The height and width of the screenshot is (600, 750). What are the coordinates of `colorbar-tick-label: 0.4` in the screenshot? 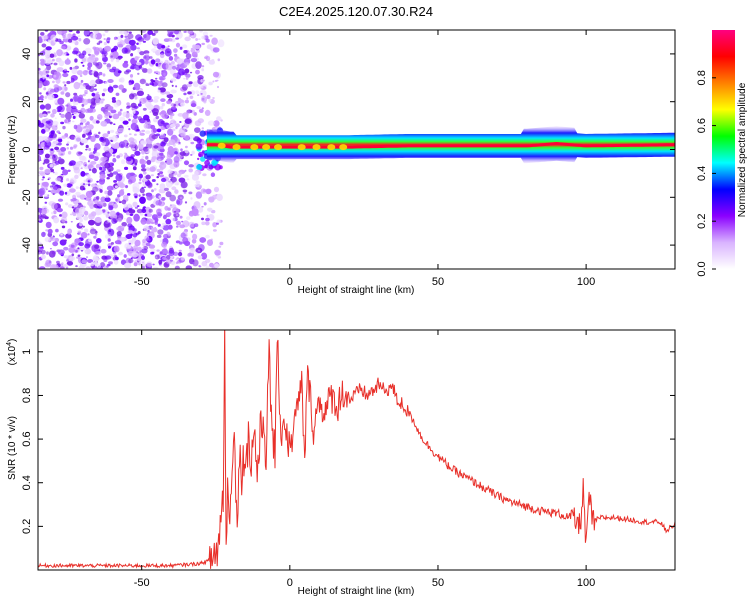 It's located at (702, 173).